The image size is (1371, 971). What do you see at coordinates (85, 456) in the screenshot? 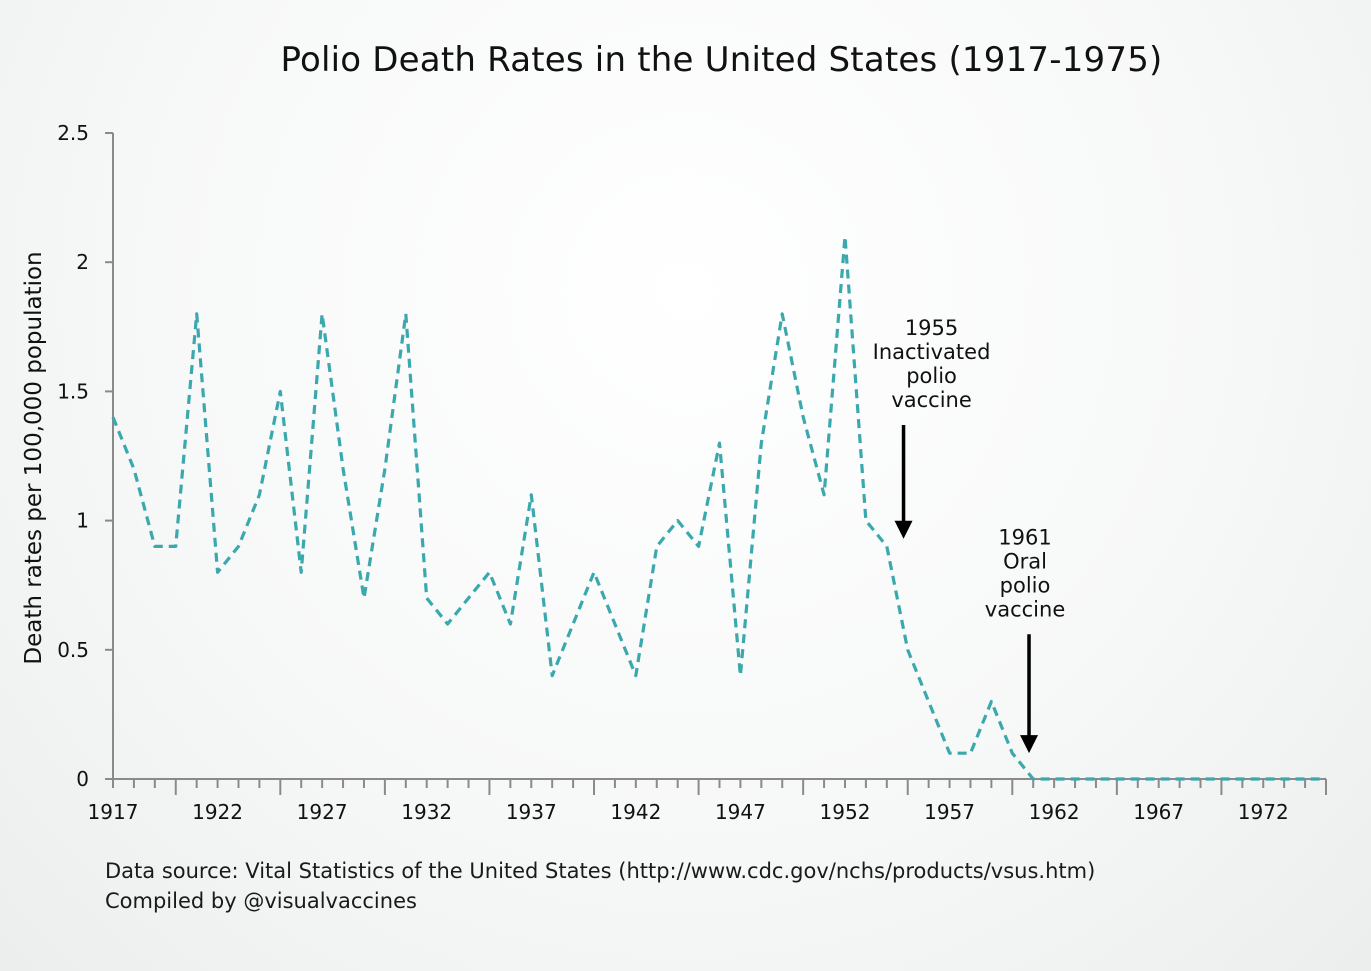
I see `y-axis: 0 0.5 1 1.5 2 2.5` at bounding box center [85, 456].